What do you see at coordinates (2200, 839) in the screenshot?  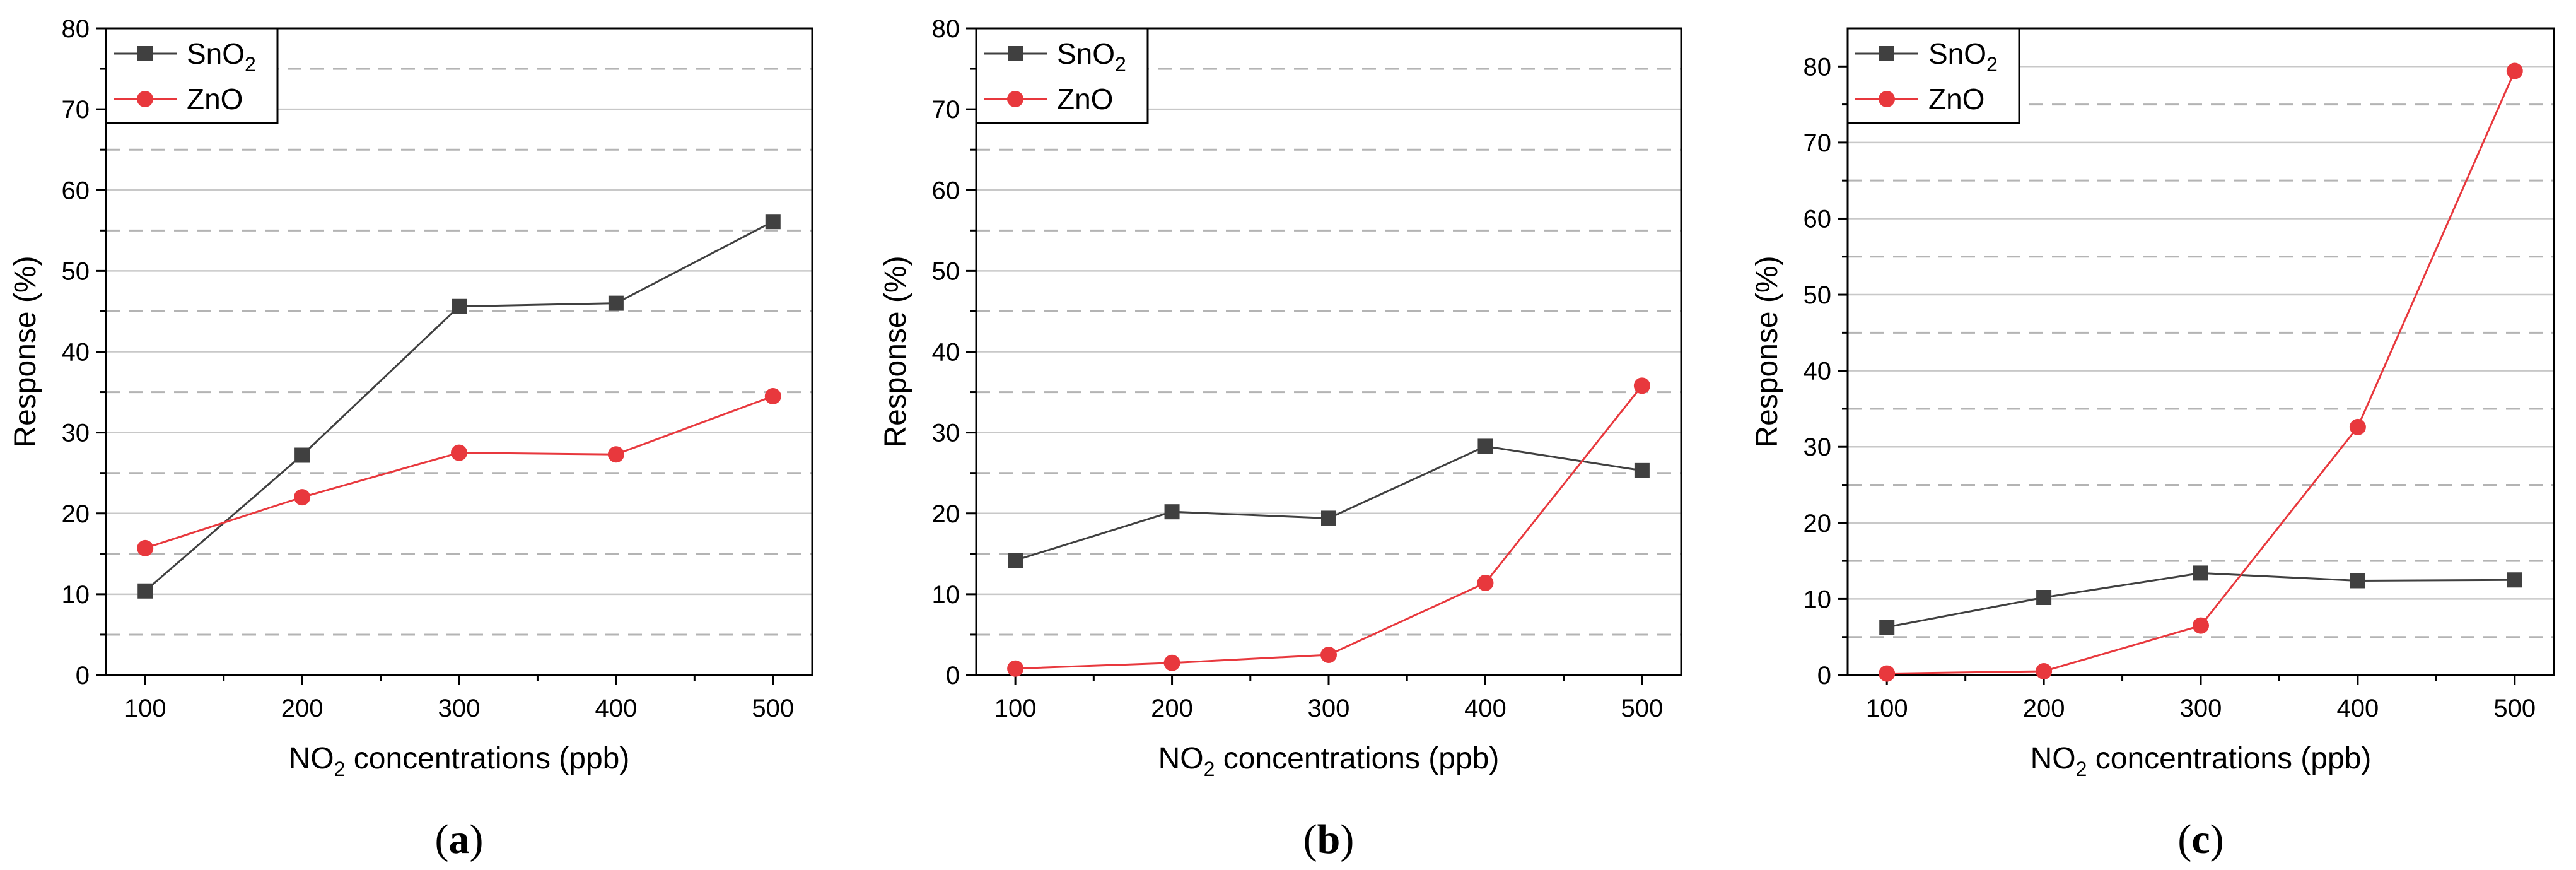 I see `panel-label: (c)` at bounding box center [2200, 839].